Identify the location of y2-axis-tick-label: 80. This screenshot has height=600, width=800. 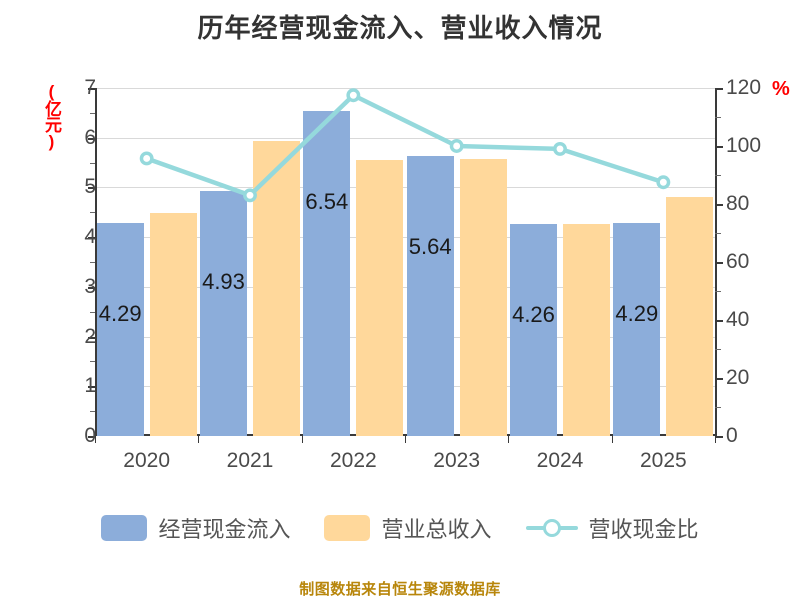
(738, 203).